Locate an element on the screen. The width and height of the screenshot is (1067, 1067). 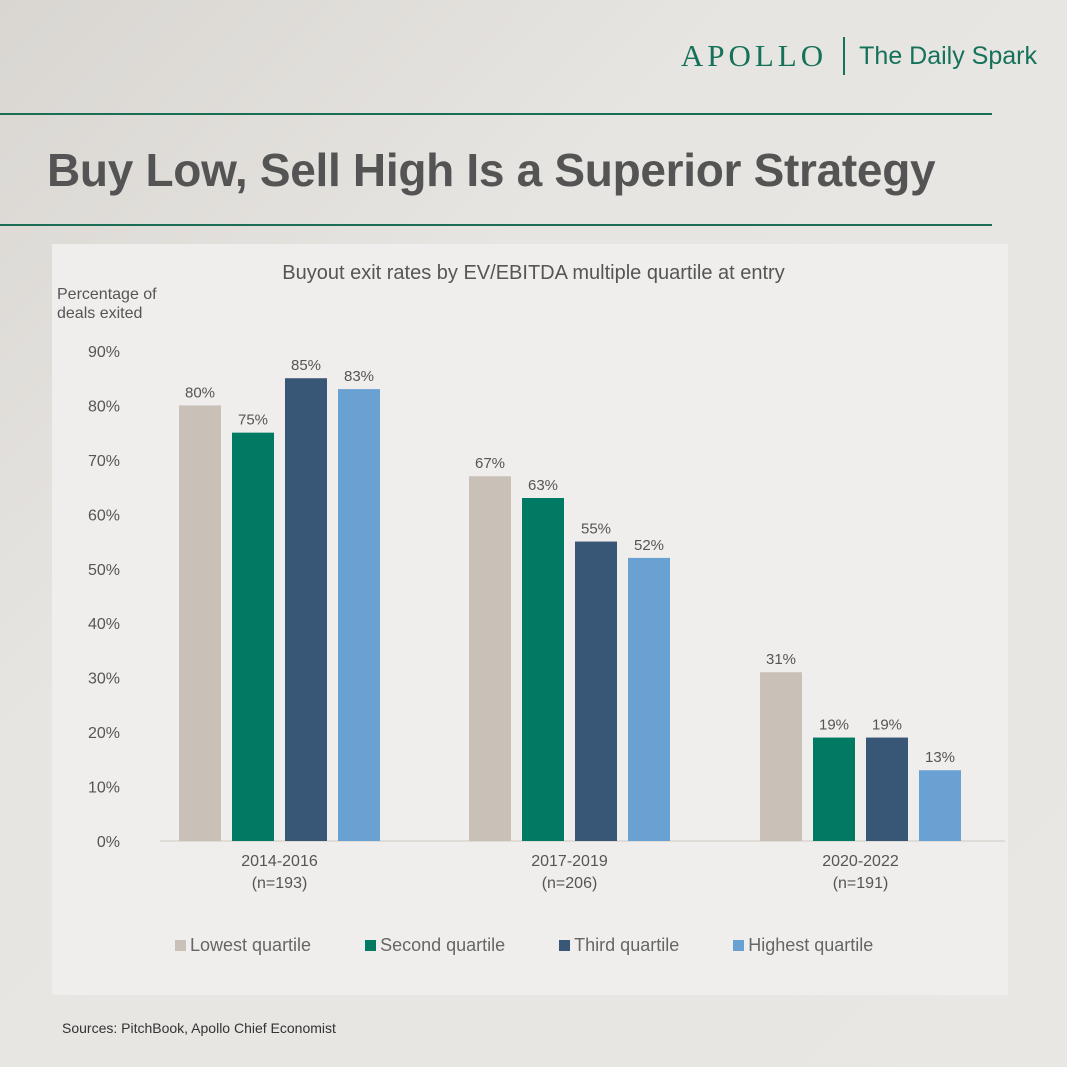
data-label: 52% is located at coordinates (649, 545).